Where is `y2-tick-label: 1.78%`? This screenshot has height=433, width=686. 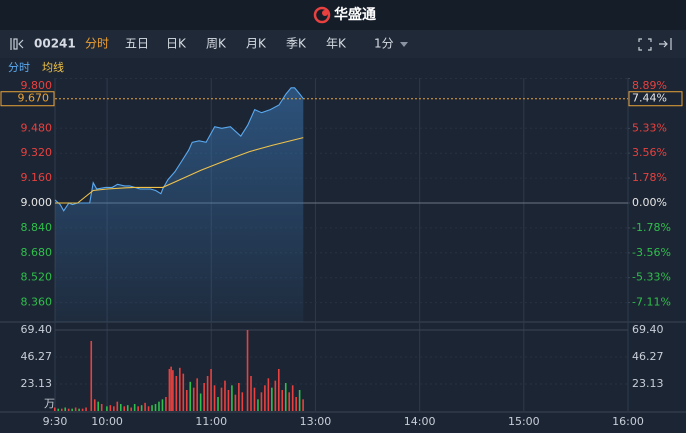
y2-tick-label: 1.78% is located at coordinates (649, 177).